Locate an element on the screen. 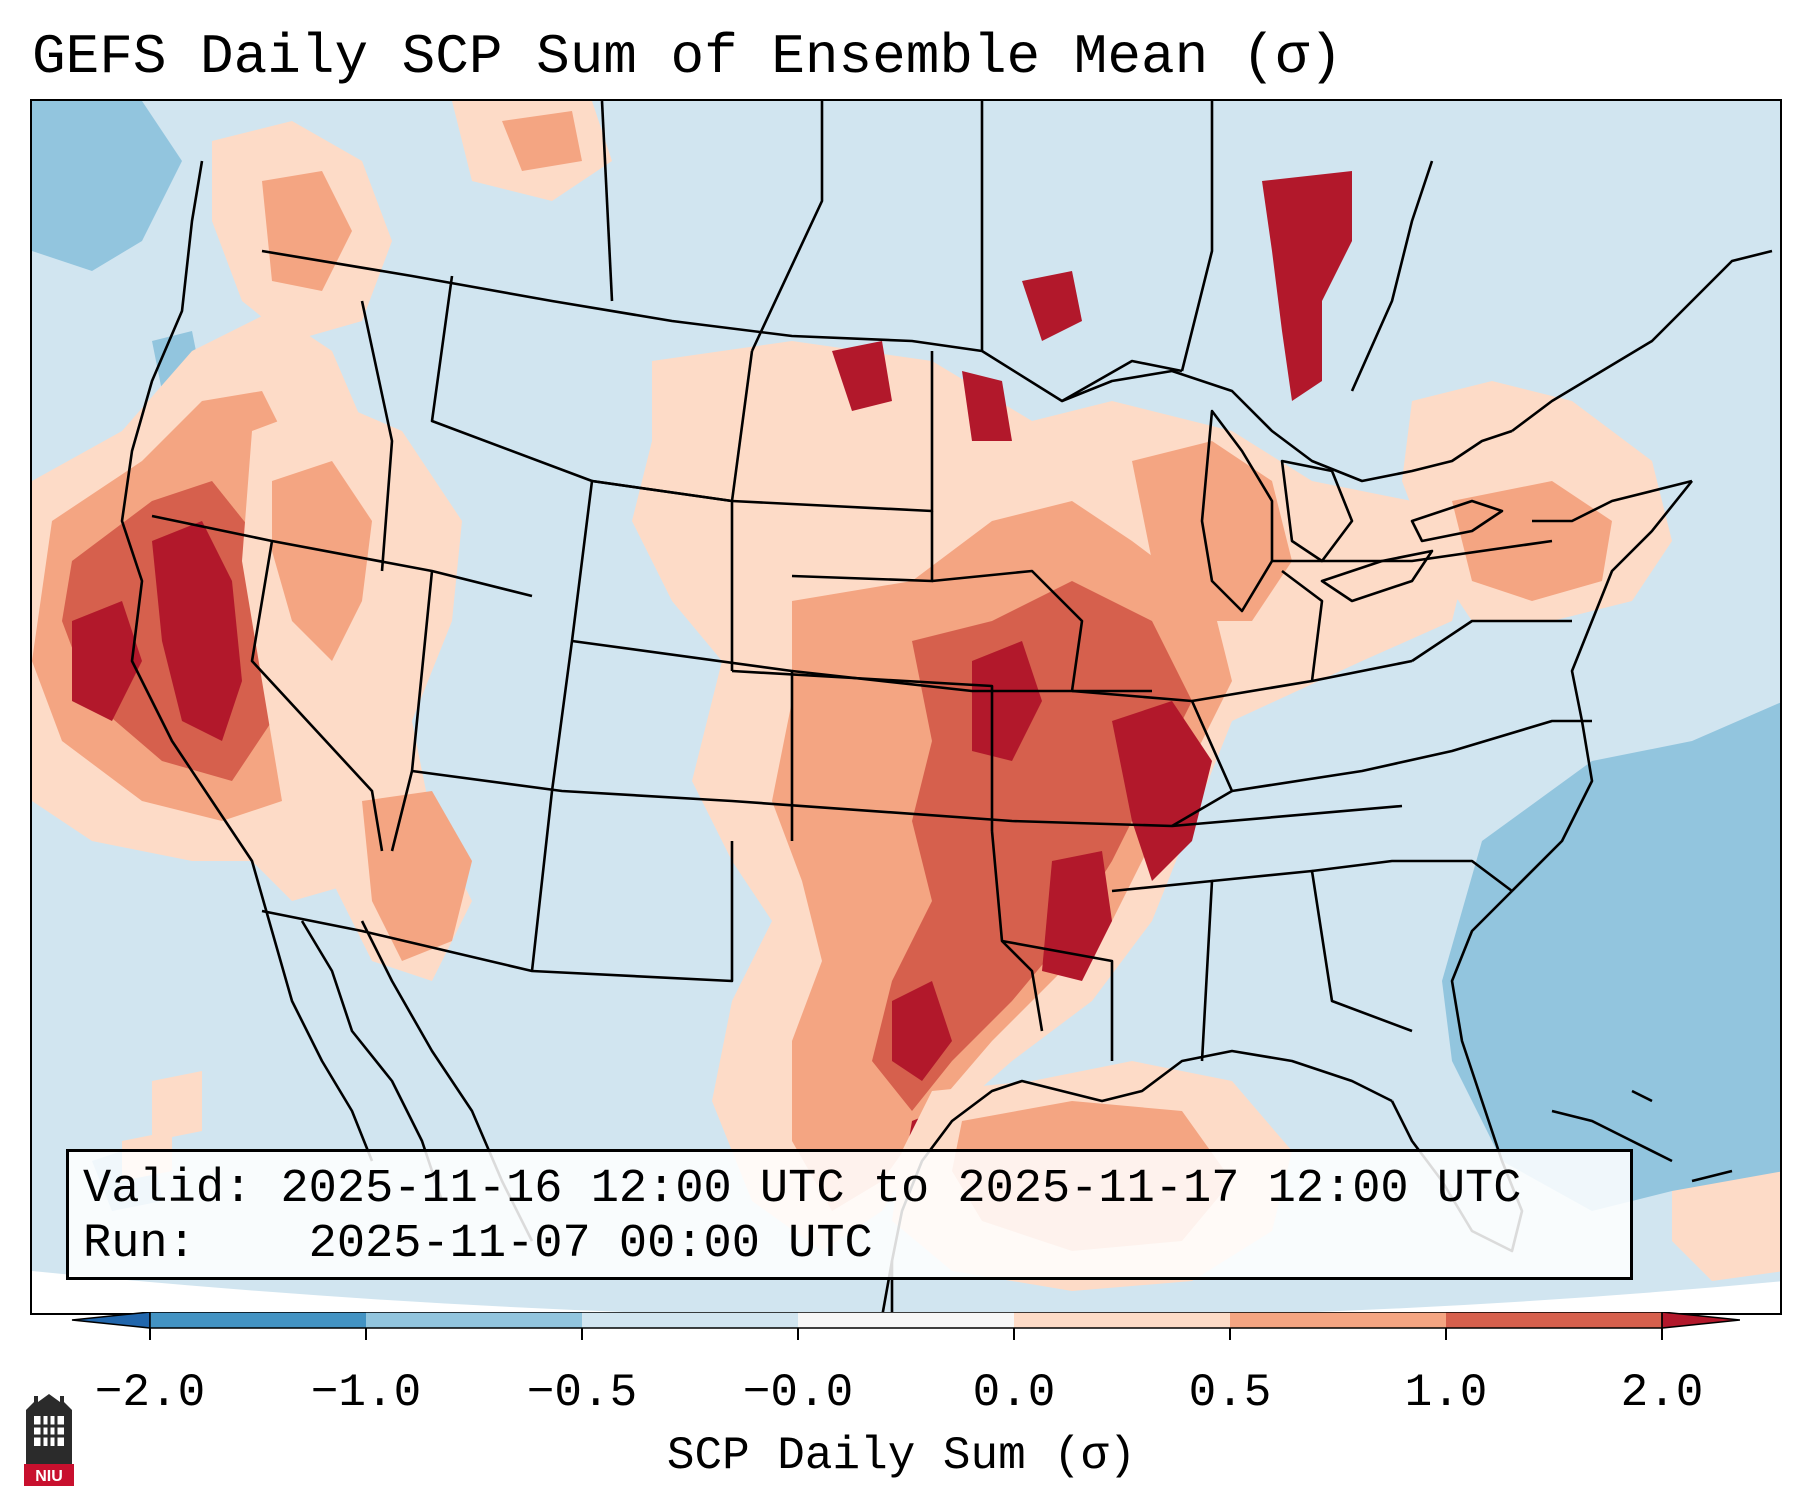 This screenshot has width=1803, height=1506. colorbar-tick-label: −1.0 is located at coordinates (366, 1393).